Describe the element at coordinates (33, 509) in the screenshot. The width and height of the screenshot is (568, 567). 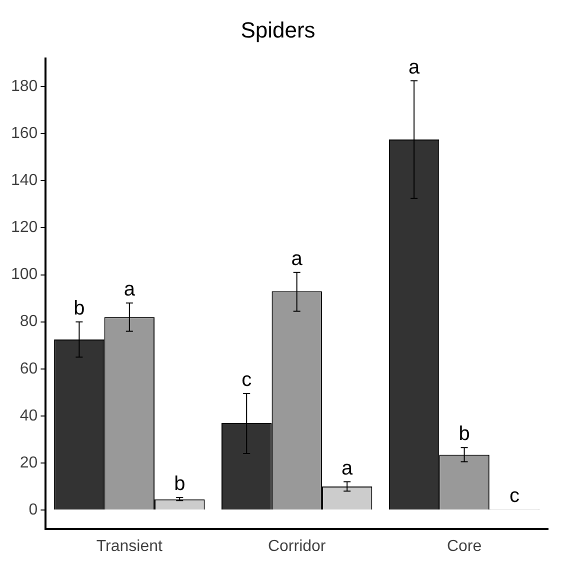
I see `y-tick-label: 0` at that location.